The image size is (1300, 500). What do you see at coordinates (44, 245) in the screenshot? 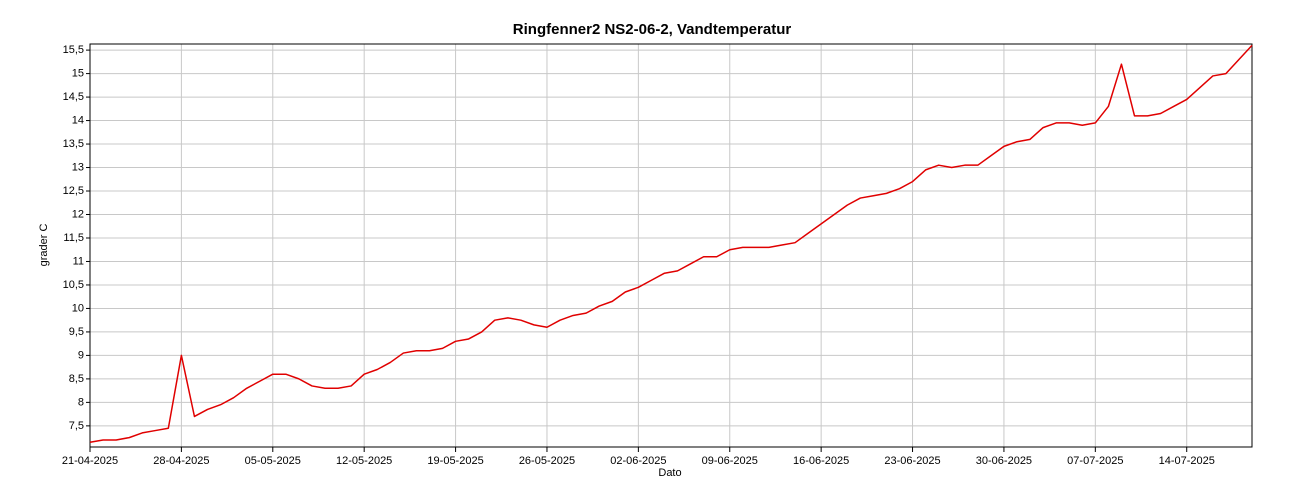
I see `y-axis-label: grader C` at bounding box center [44, 245].